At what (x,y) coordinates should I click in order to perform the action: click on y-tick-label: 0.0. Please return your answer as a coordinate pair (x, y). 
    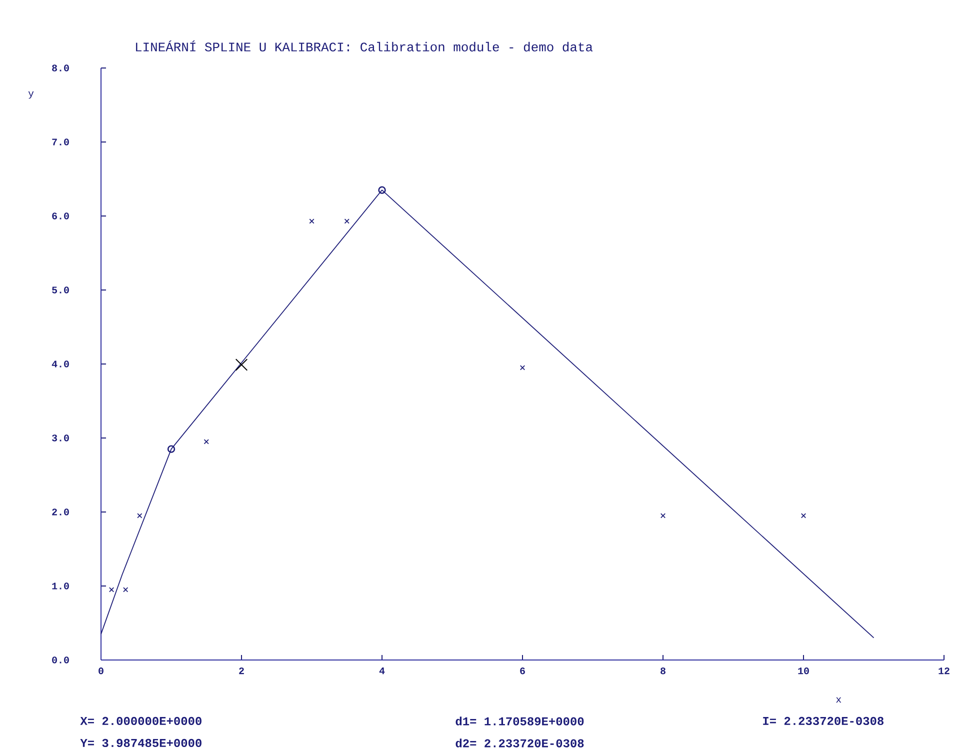
    Looking at the image, I should click on (60, 660).